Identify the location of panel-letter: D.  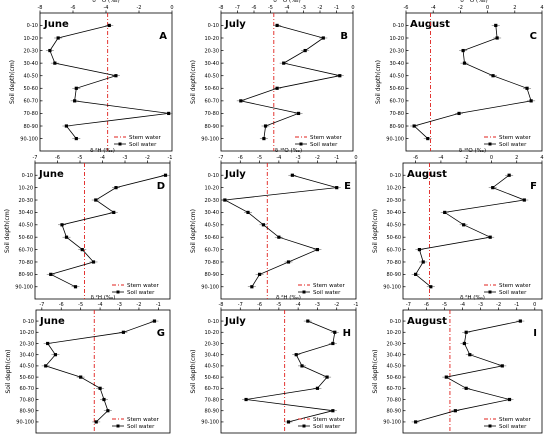
(161, 186).